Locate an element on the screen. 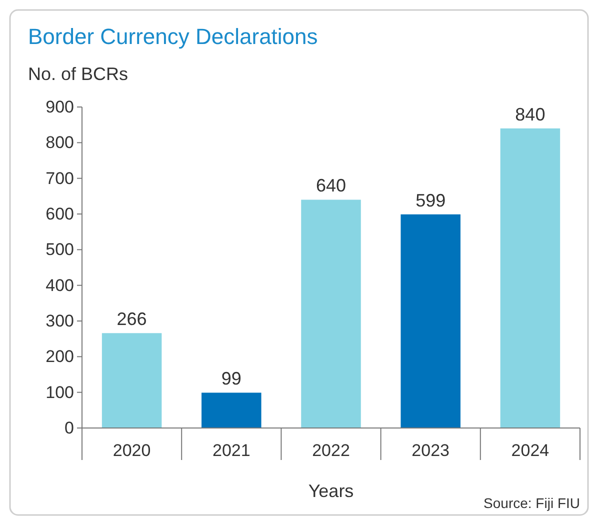 The image size is (598, 523). y-tick-label: 800 is located at coordinates (60, 142).